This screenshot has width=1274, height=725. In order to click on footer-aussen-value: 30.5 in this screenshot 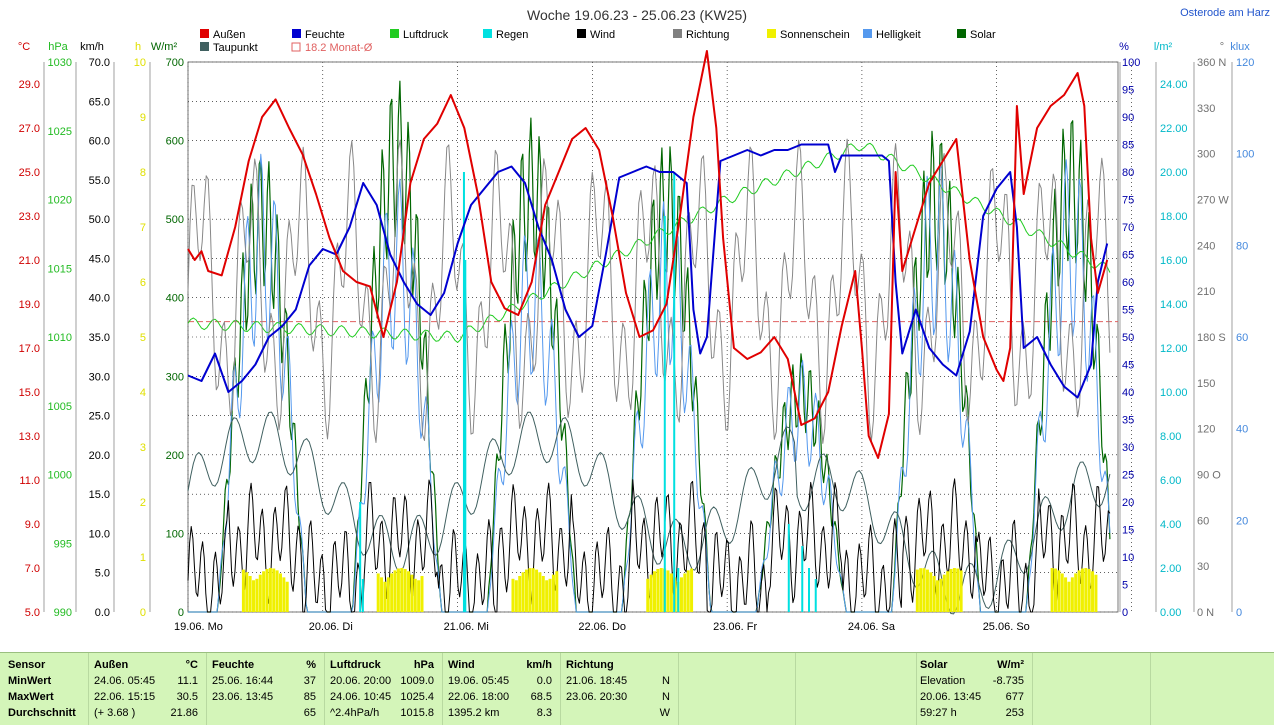, I will do `click(187, 697)`.